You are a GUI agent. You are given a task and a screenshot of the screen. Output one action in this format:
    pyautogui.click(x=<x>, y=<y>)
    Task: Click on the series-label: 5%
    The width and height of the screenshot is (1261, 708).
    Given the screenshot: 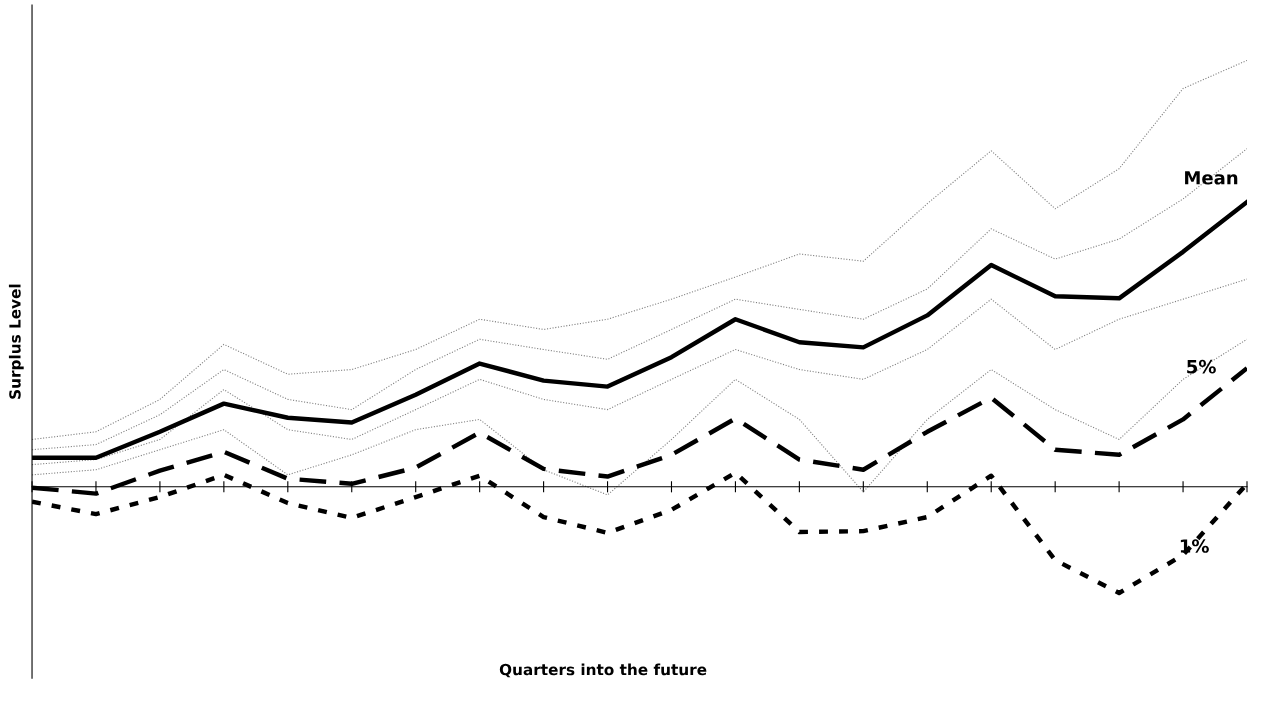 What is the action you would take?
    pyautogui.click(x=1201, y=366)
    